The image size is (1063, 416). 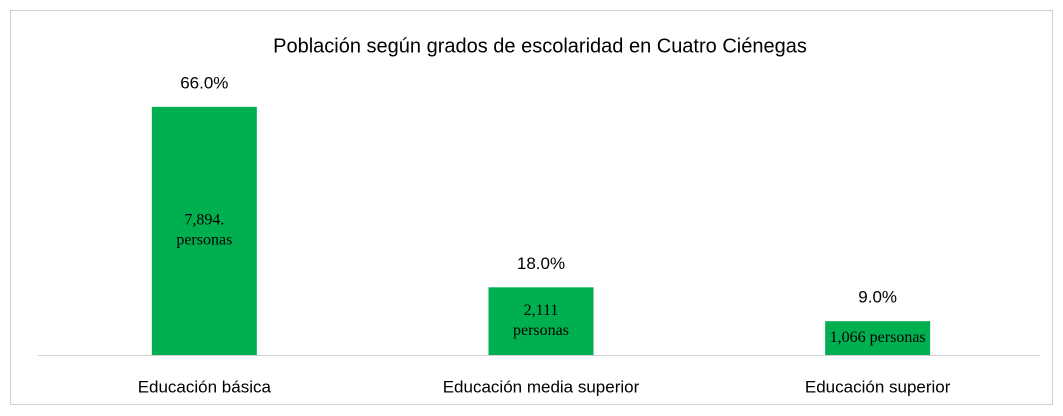 I want to click on inner-label: 2,111, so click(x=541, y=310).